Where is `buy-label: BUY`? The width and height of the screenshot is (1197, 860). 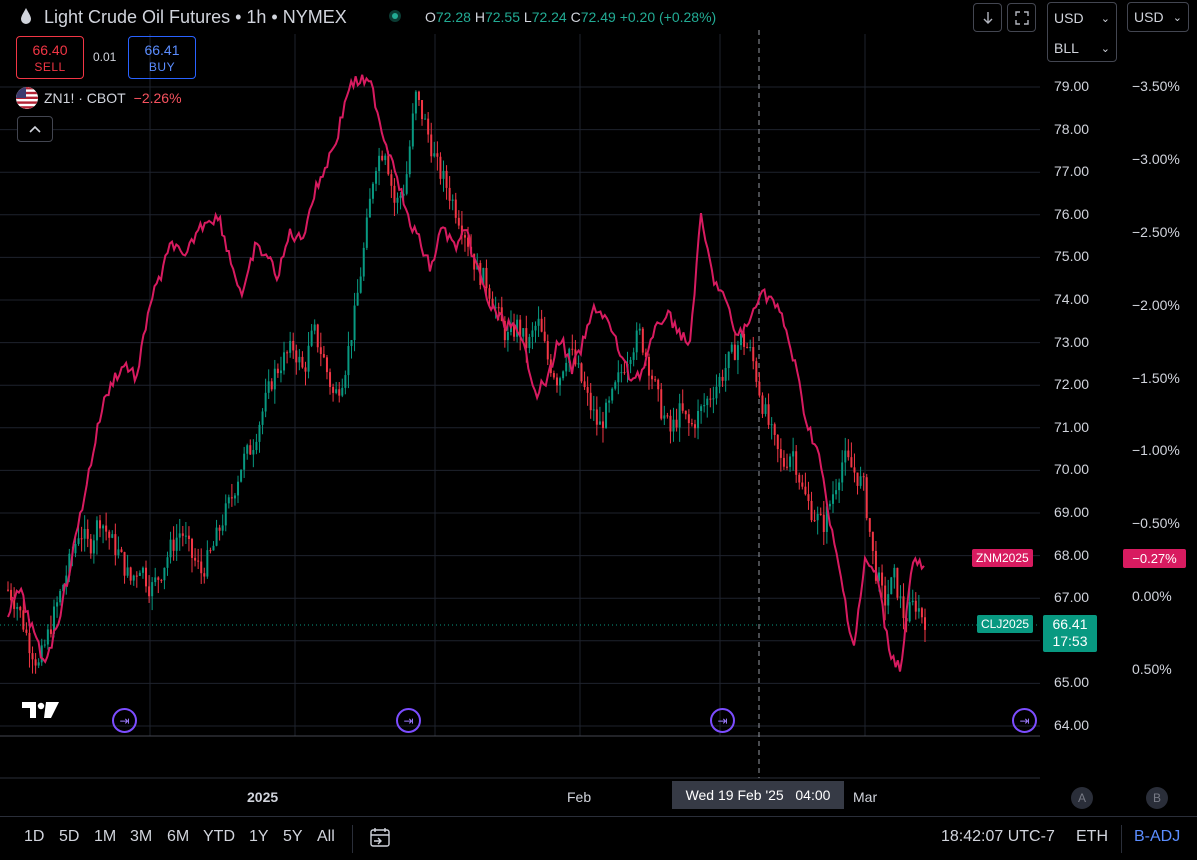 buy-label: BUY is located at coordinates (162, 67).